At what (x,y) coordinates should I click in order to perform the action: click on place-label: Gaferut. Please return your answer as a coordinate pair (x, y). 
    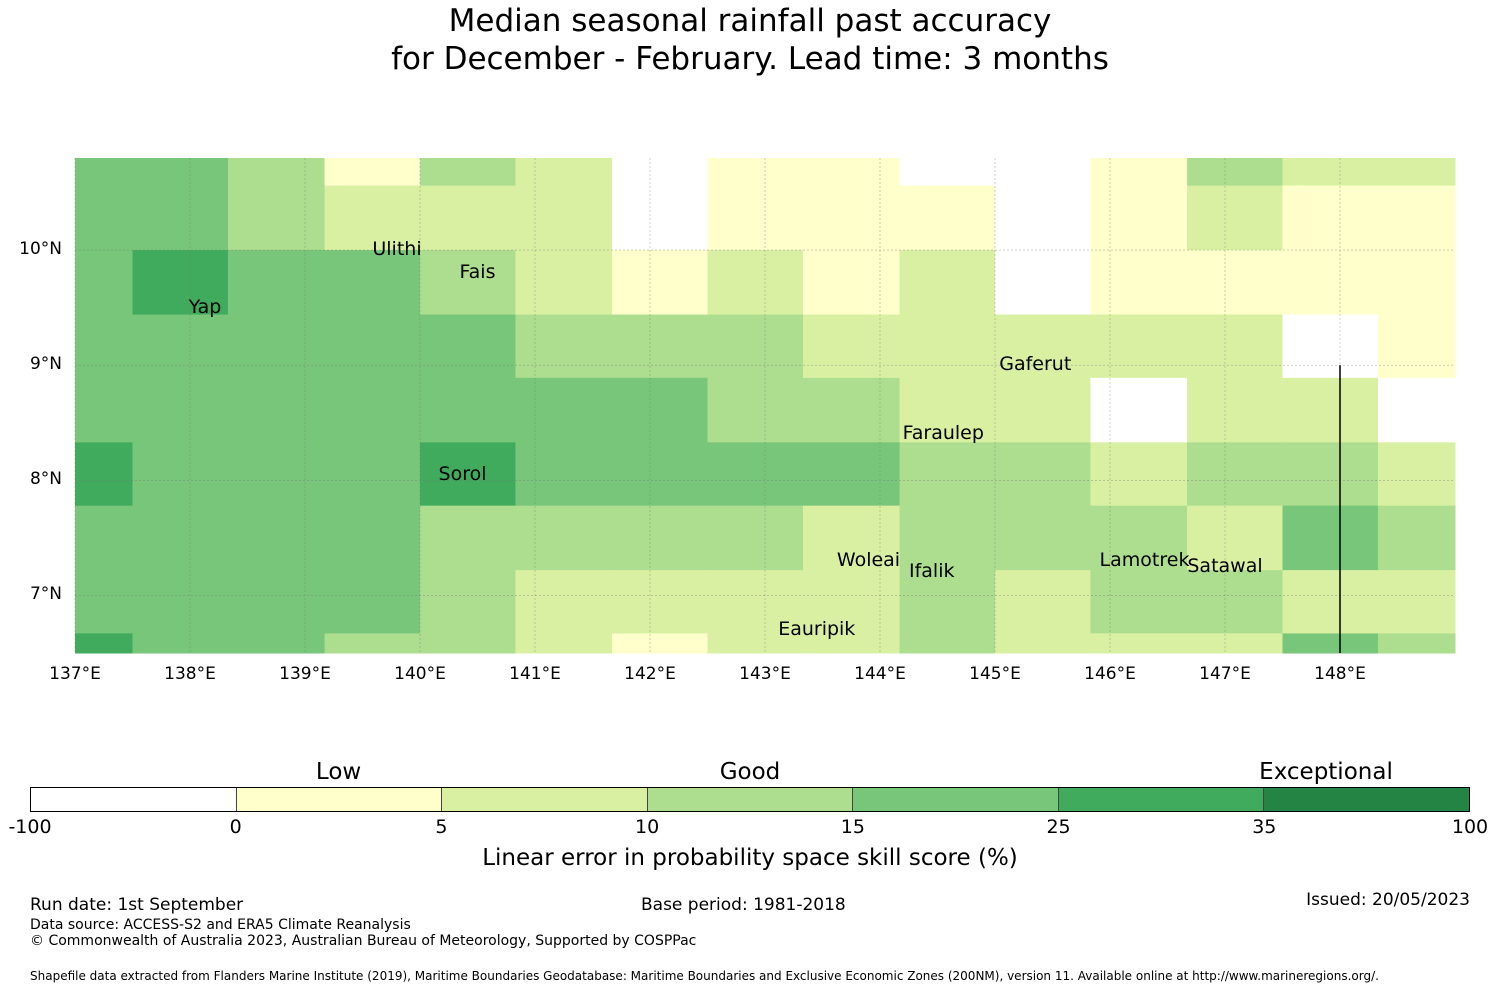
    Looking at the image, I should click on (1035, 364).